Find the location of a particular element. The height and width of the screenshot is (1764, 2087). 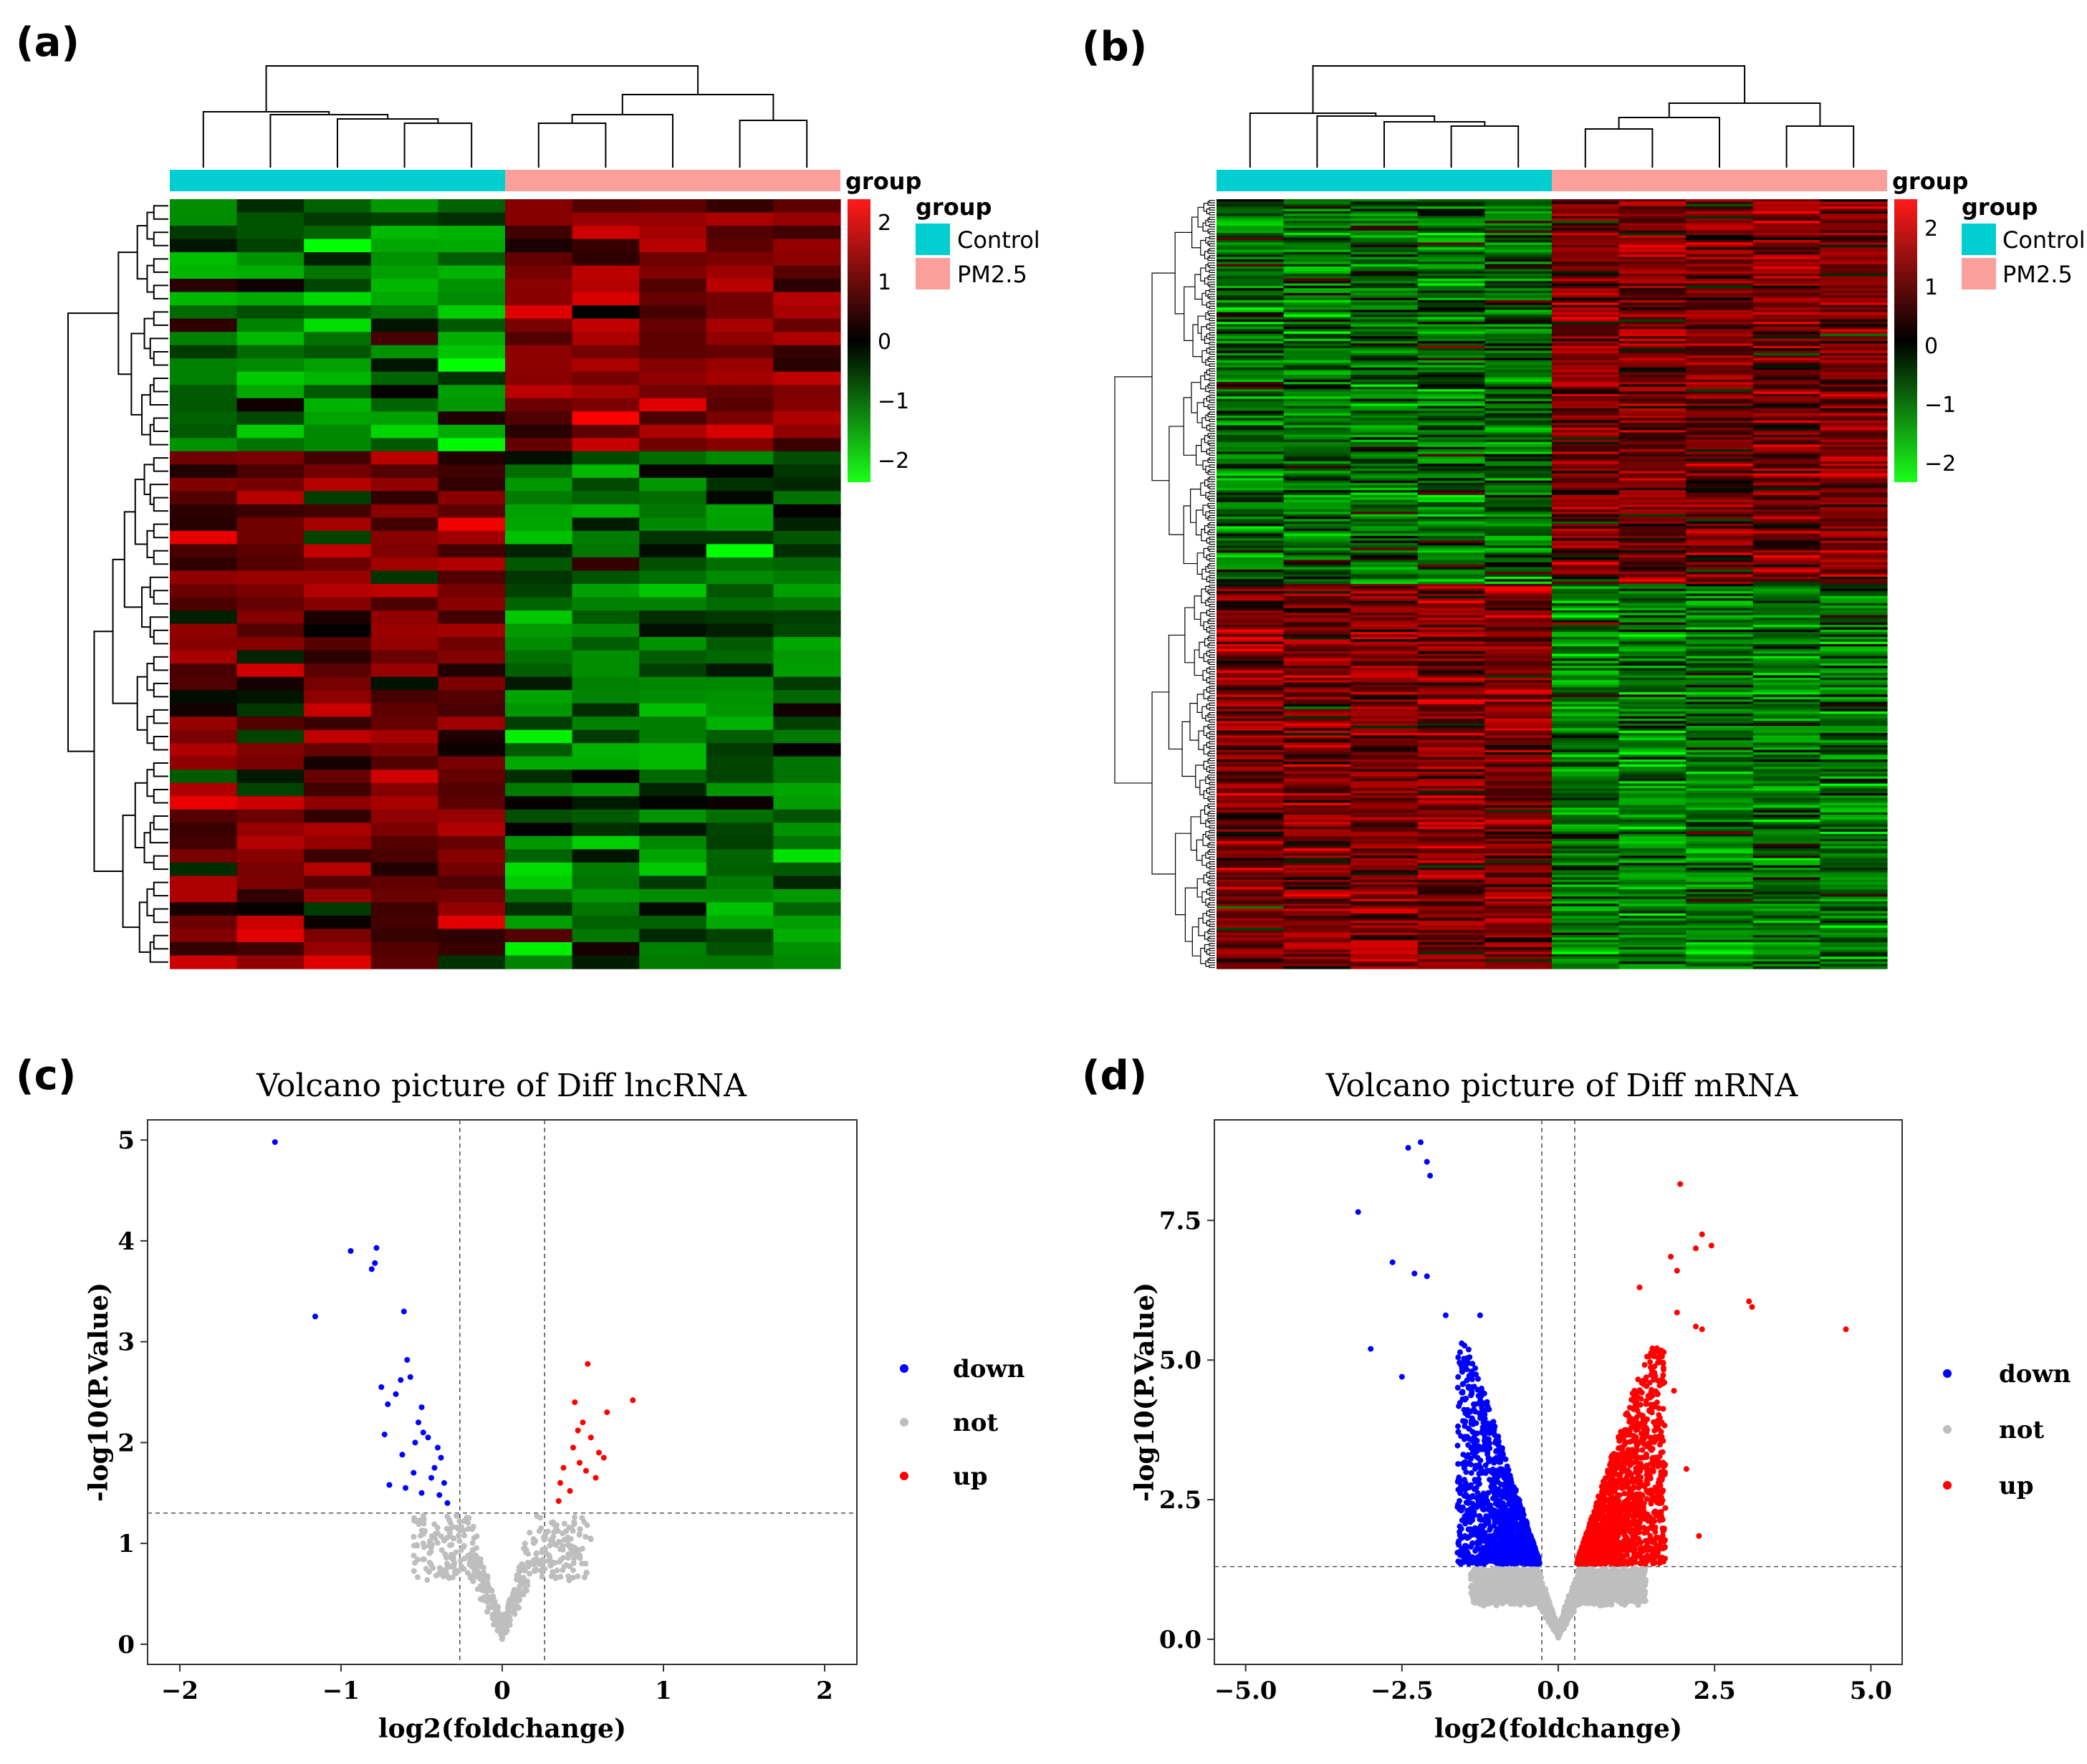

colorbar-ticks: 2 1 0 −1 −2 is located at coordinates (1940, 346).